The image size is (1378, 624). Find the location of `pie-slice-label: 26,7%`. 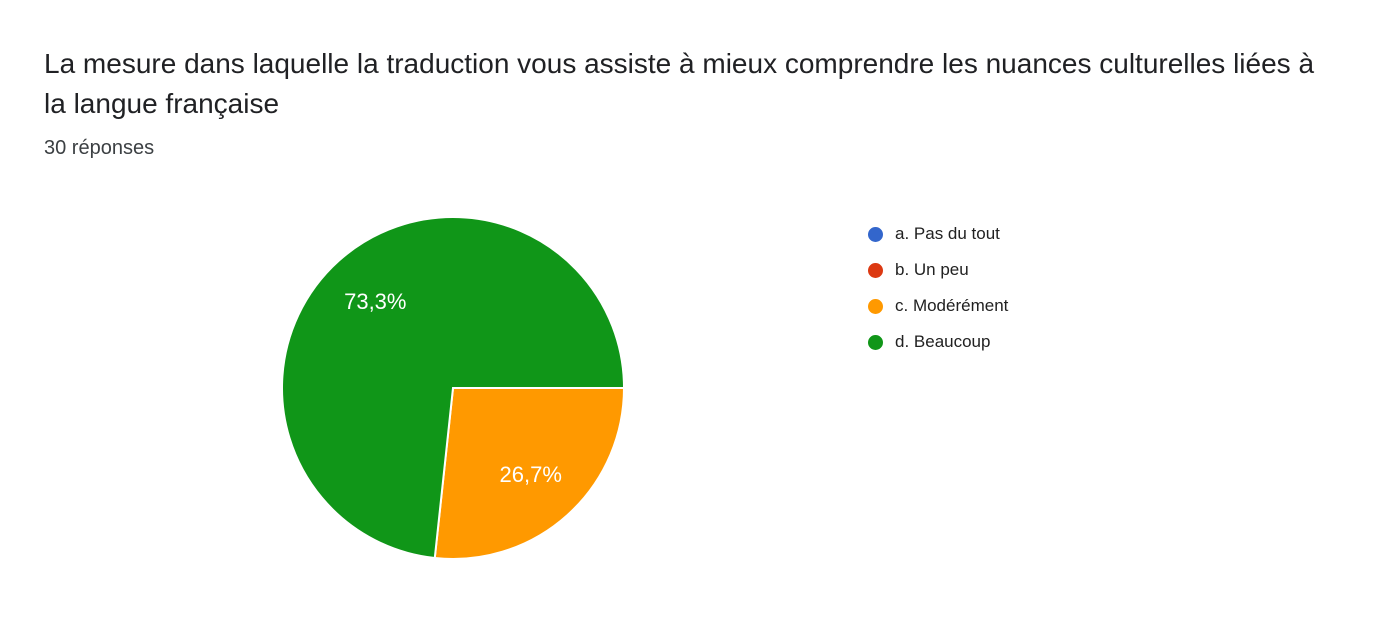

pie-slice-label: 26,7% is located at coordinates (531, 474).